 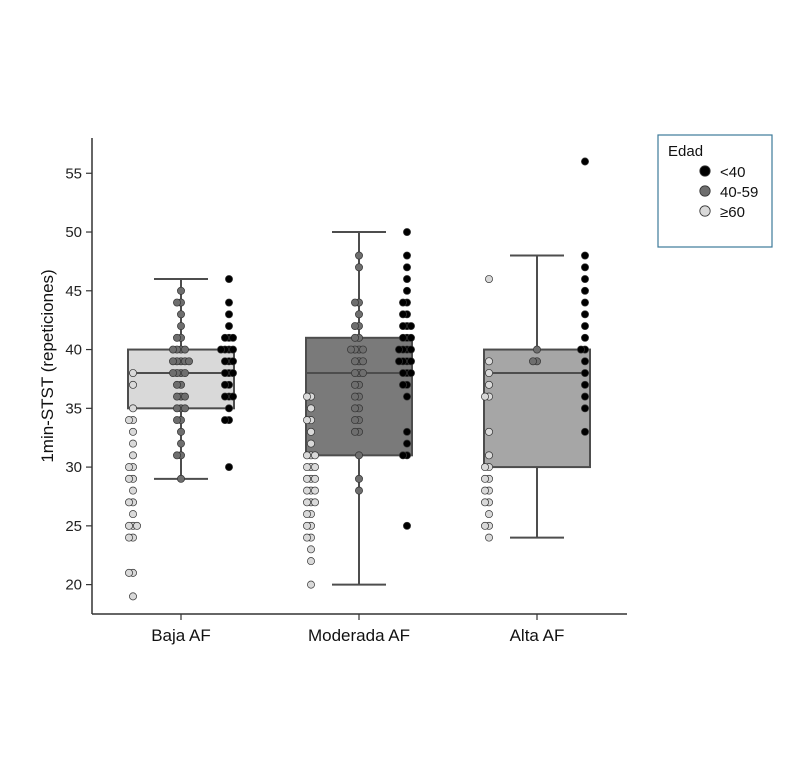 What do you see at coordinates (73, 350) in the screenshot?
I see `y-tick-label: 40` at bounding box center [73, 350].